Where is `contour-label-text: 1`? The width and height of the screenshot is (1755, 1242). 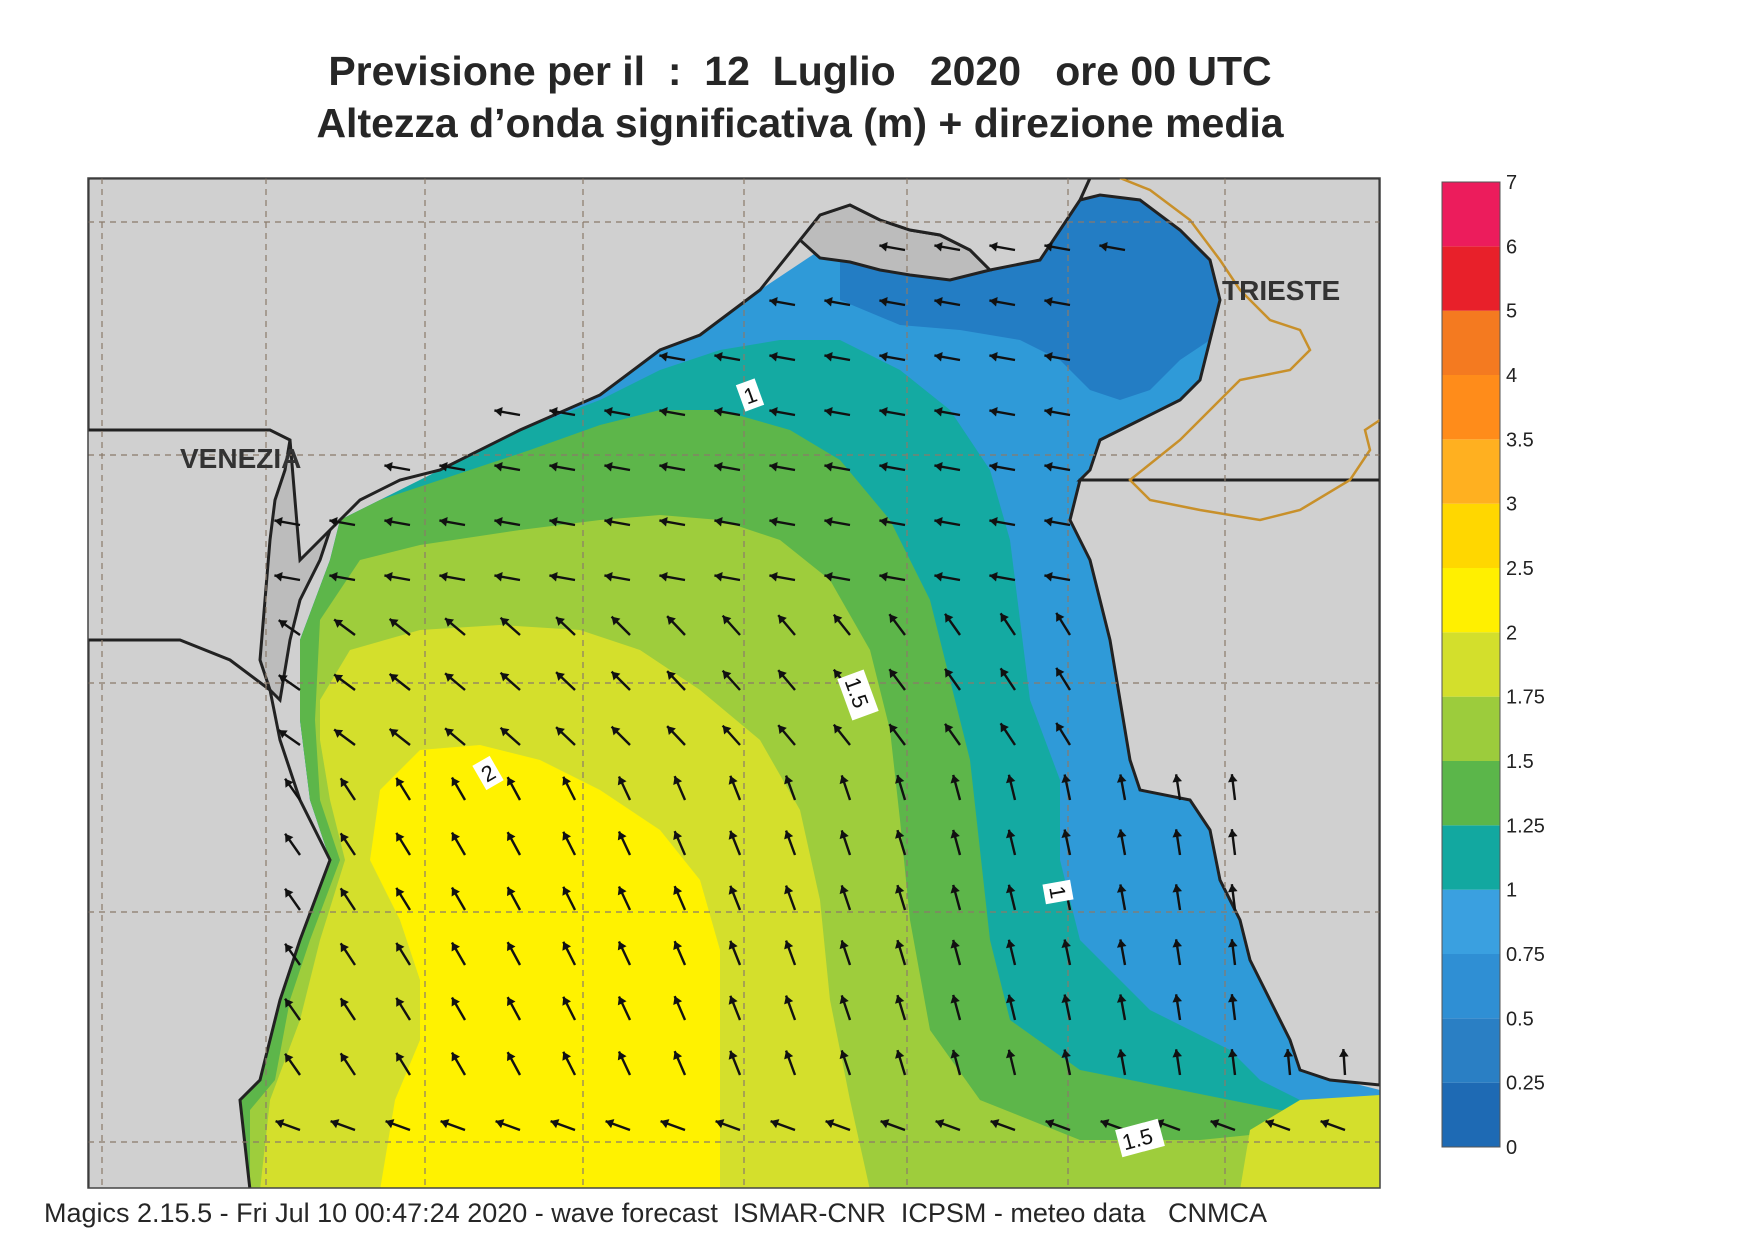 contour-label-text: 1 is located at coordinates (1057, 892).